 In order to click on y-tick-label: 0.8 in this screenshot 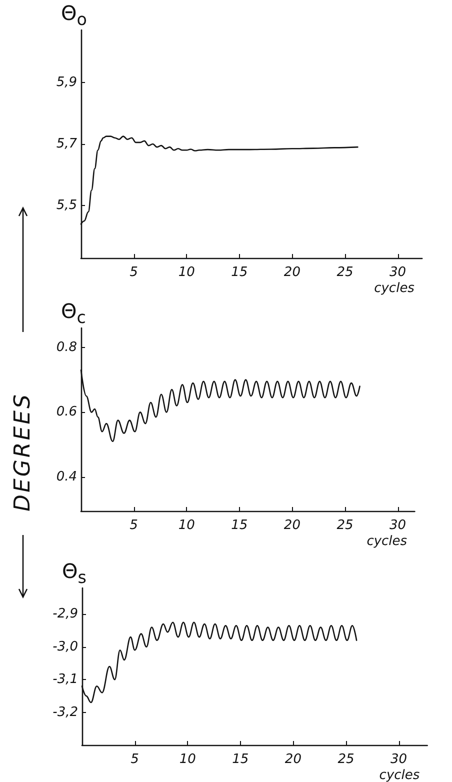, I will do `click(66, 347)`.